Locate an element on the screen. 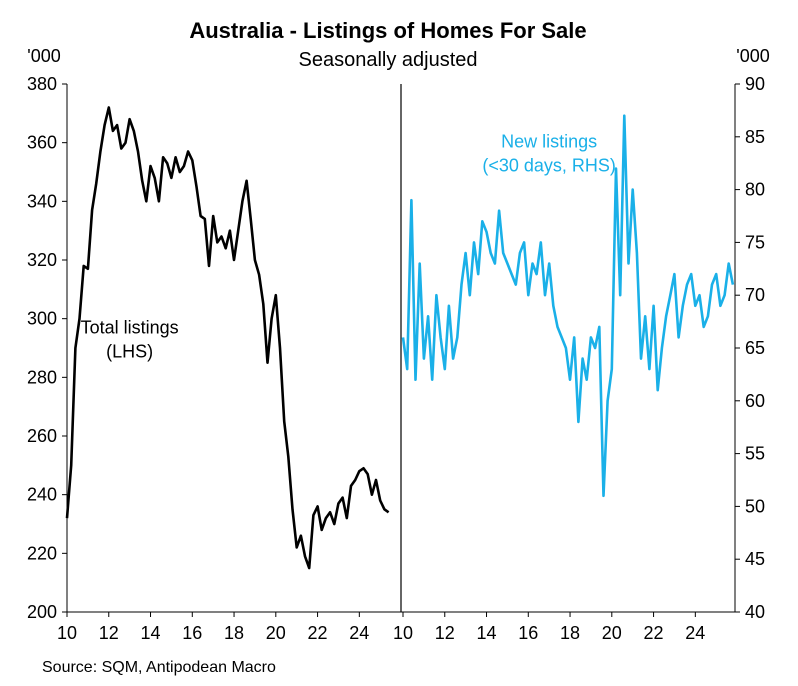 The height and width of the screenshot is (686, 798). right-y-tick-label: 60 is located at coordinates (755, 401).